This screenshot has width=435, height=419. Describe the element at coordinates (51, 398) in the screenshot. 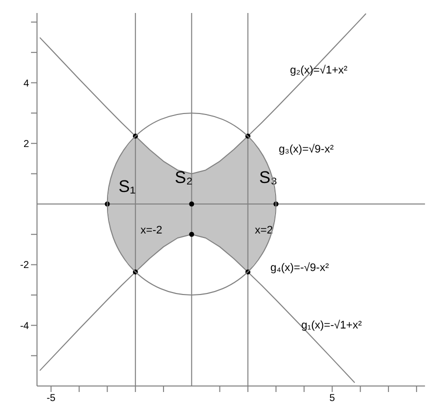

I see `x-tick-label: -5` at that location.